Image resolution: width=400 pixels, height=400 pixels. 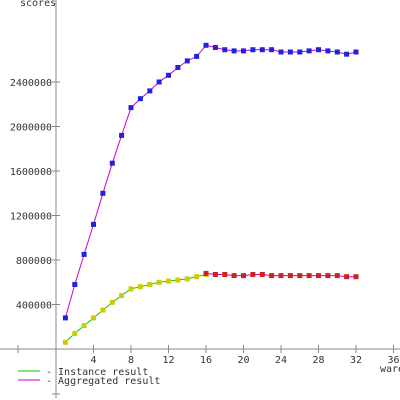 I want to click on x-tick-label: 36, so click(x=393, y=360).